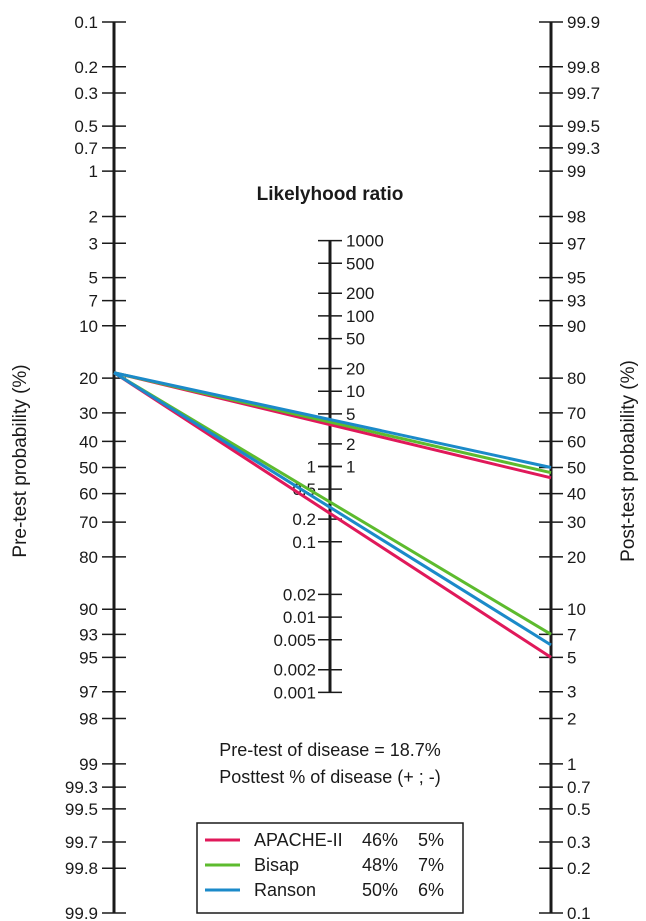 This screenshot has height=921, width=646. Describe the element at coordinates (285, 890) in the screenshot. I see `legend-label-ranson: Ranson` at that location.